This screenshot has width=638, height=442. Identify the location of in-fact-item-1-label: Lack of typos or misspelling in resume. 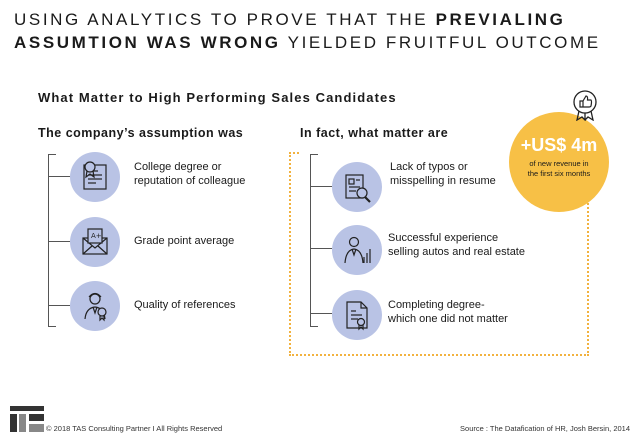
(443, 174).